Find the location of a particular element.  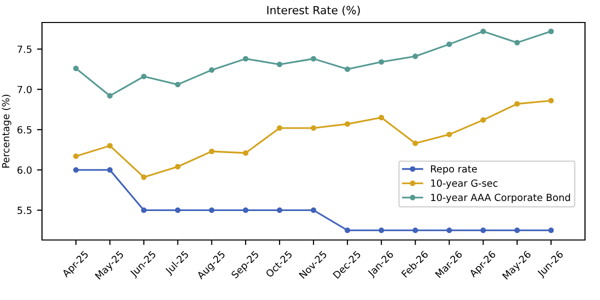

y-tick-label: 6.5 is located at coordinates (24, 130).